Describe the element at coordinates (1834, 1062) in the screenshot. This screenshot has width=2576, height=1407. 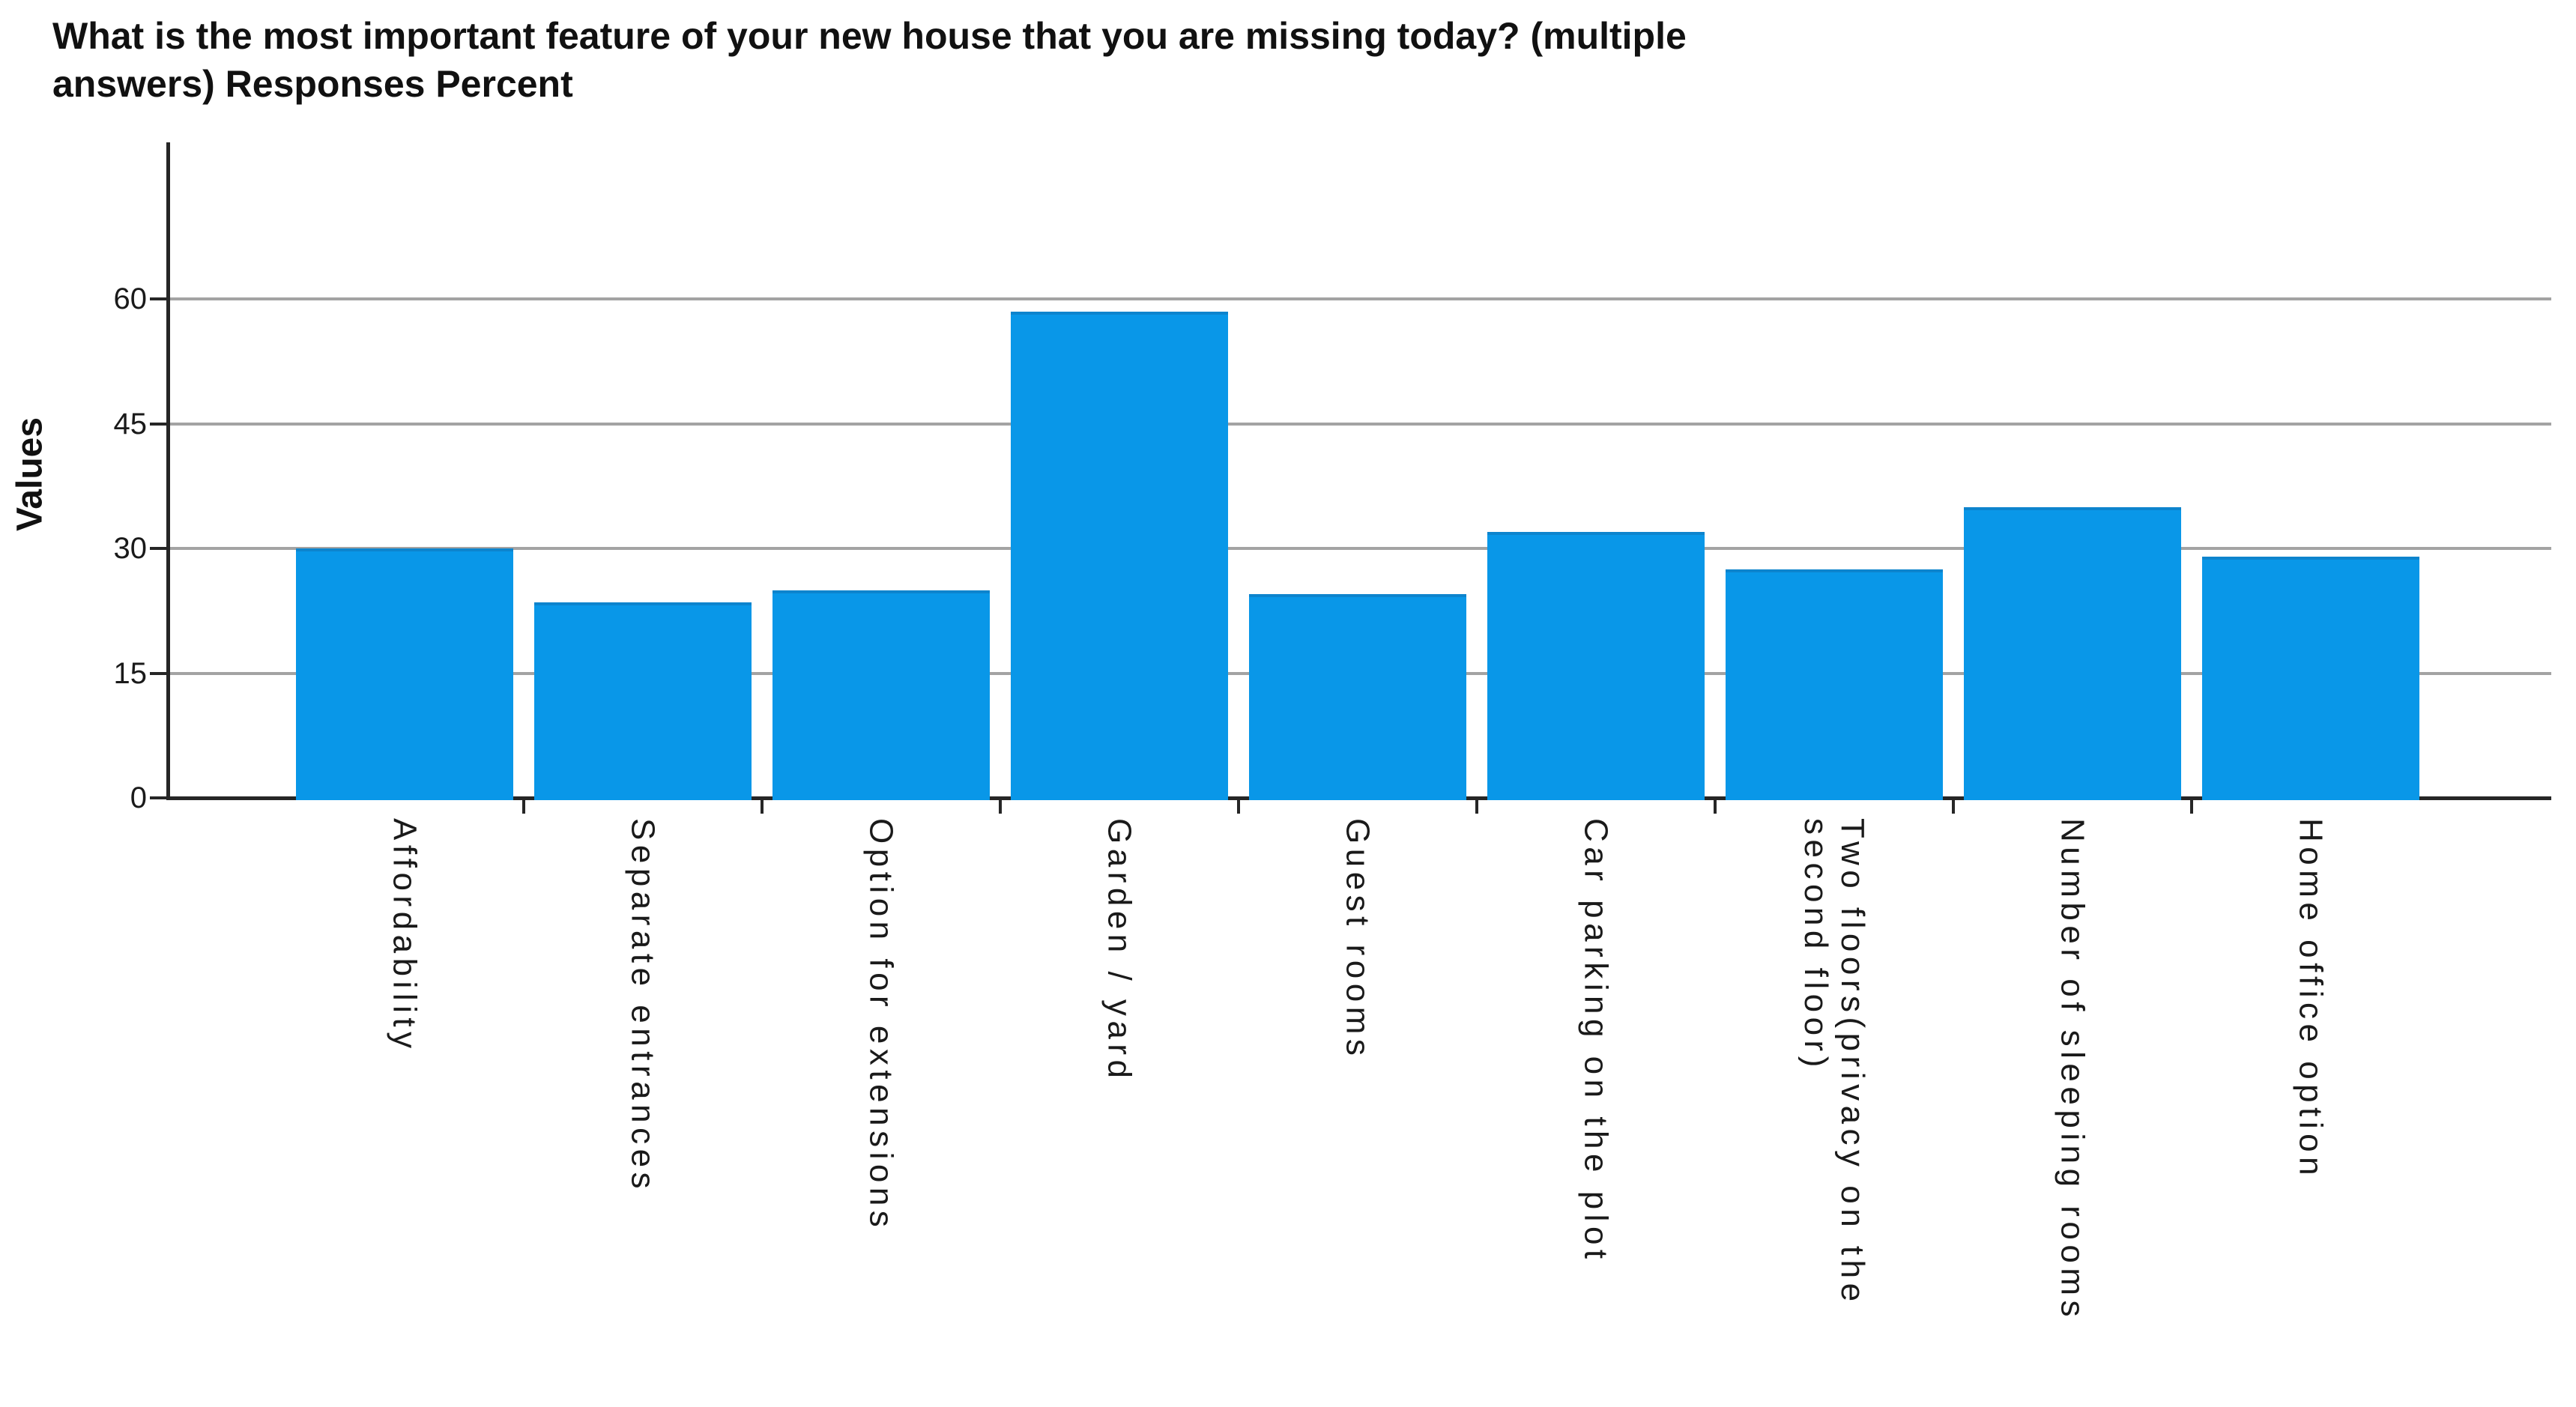
I see `x-axis-label-text: Two floors(privacy on the second floor)` at that location.